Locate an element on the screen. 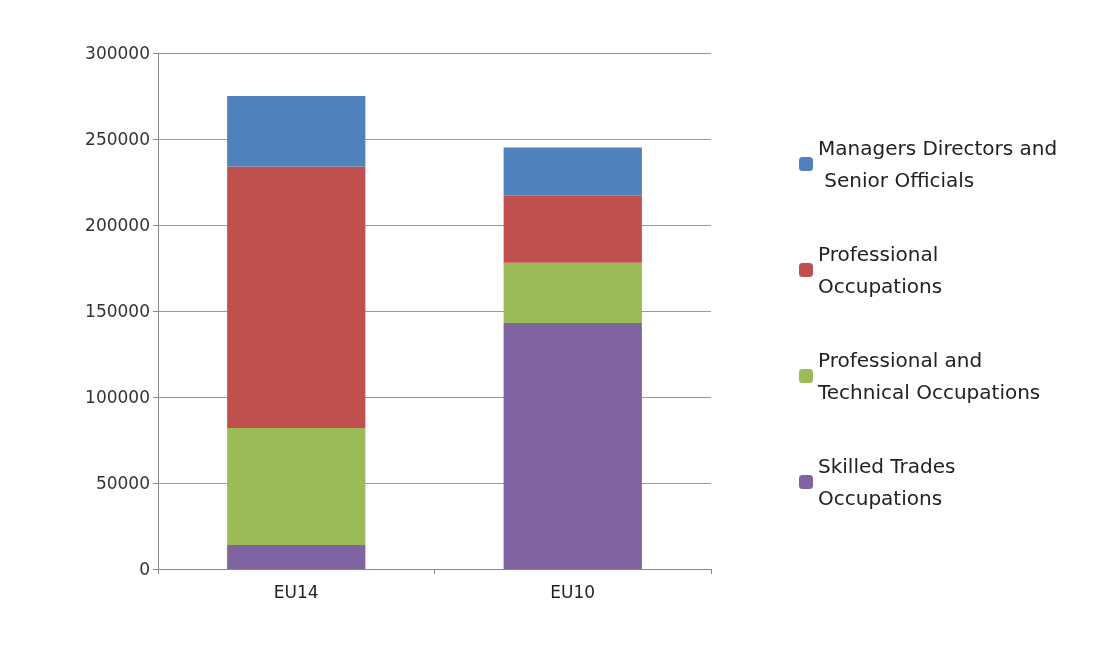 Image resolution: width=1097 pixels, height=648 pixels. x-tick-label: EU10 is located at coordinates (573, 591).